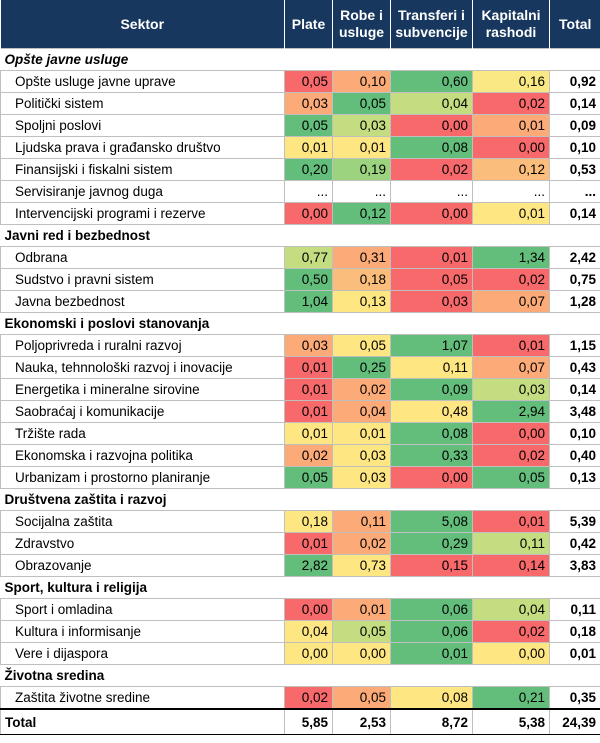 The height and width of the screenshot is (743, 600). What do you see at coordinates (308, 721) in the screenshot?
I see `grand-total-value: 5,85` at bounding box center [308, 721].